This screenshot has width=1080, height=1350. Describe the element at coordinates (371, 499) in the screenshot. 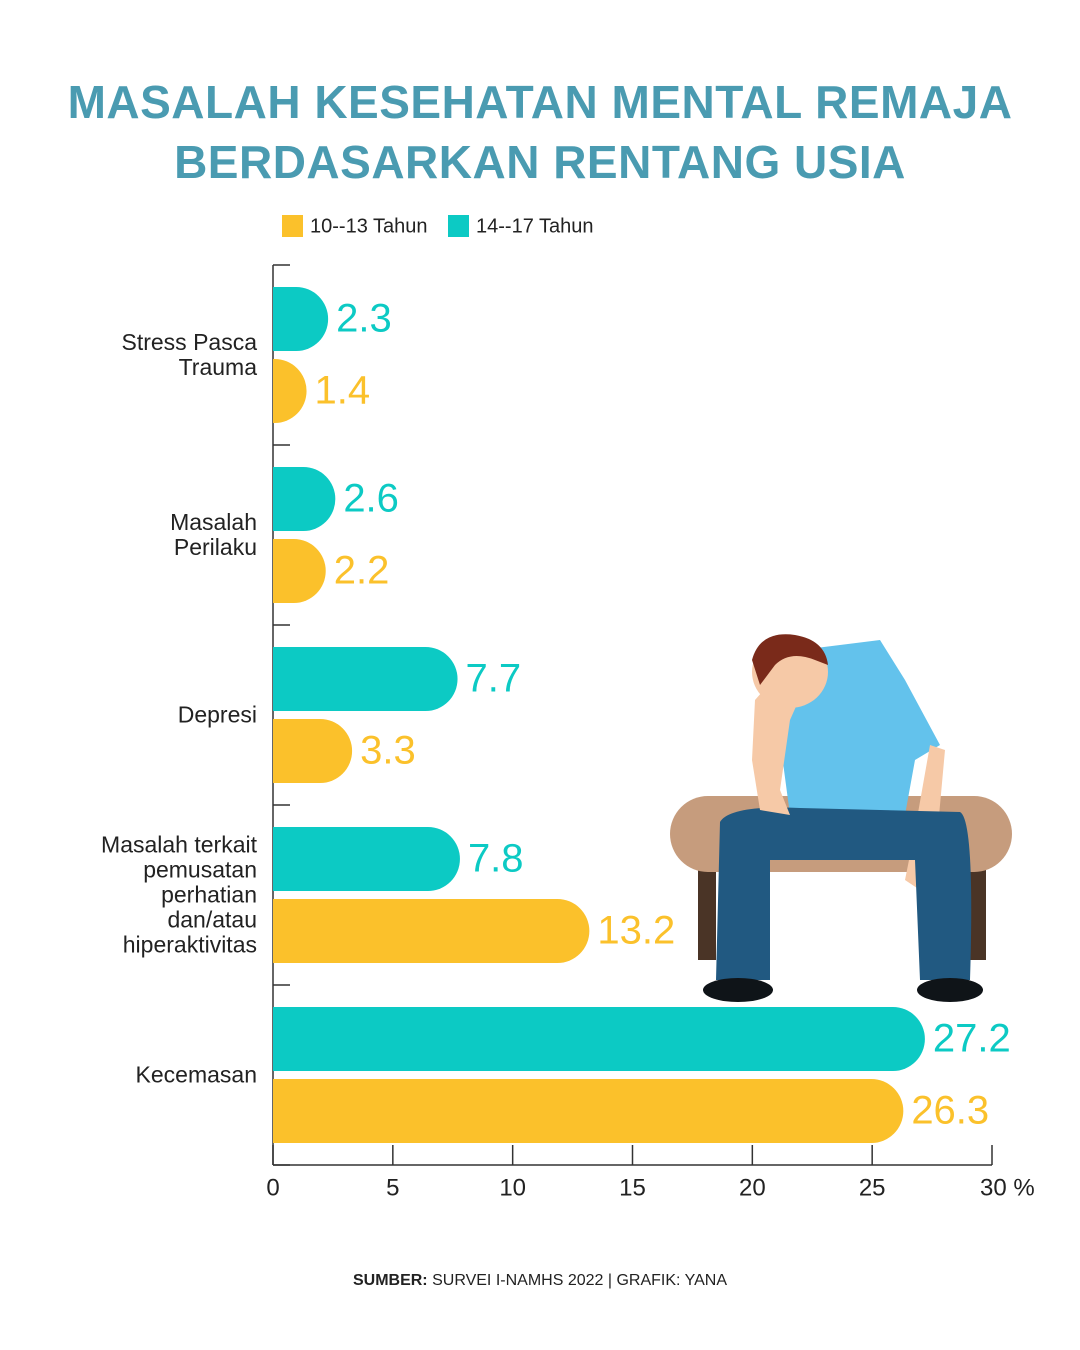

I see `value-label: 2.6` at that location.